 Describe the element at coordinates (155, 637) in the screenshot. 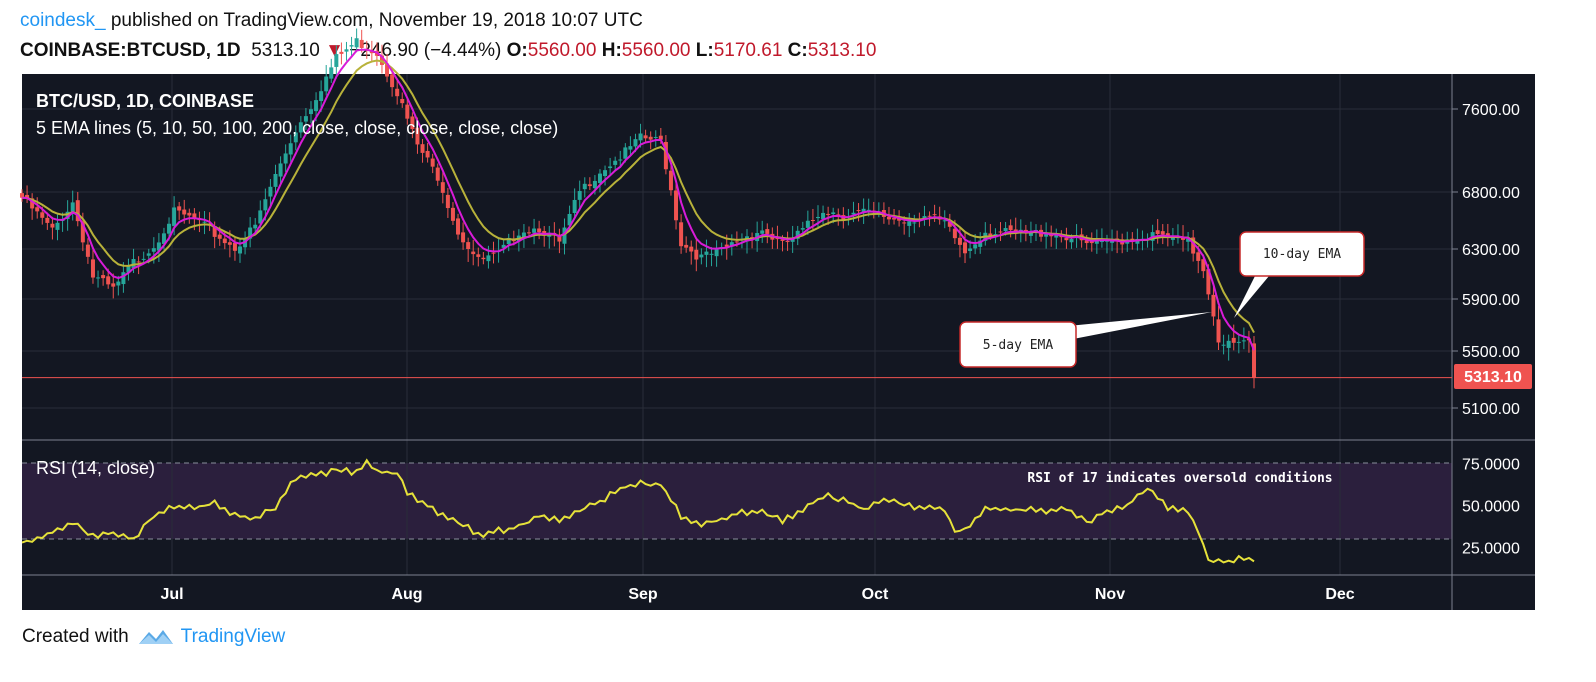

I see `tradingview-logo-icon` at that location.